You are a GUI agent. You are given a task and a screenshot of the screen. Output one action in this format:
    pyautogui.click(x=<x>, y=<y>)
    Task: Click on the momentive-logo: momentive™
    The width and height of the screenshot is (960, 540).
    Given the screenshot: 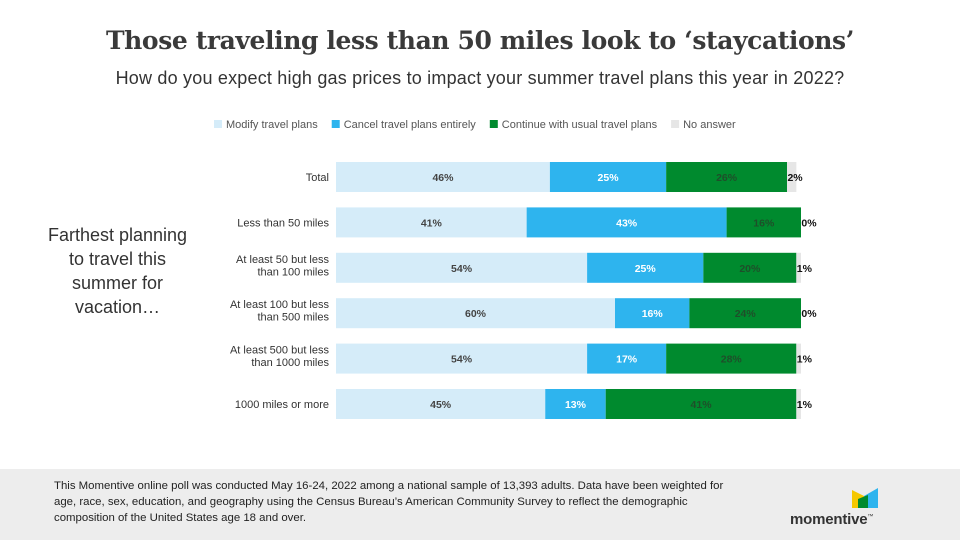 What is the action you would take?
    pyautogui.click(x=845, y=510)
    